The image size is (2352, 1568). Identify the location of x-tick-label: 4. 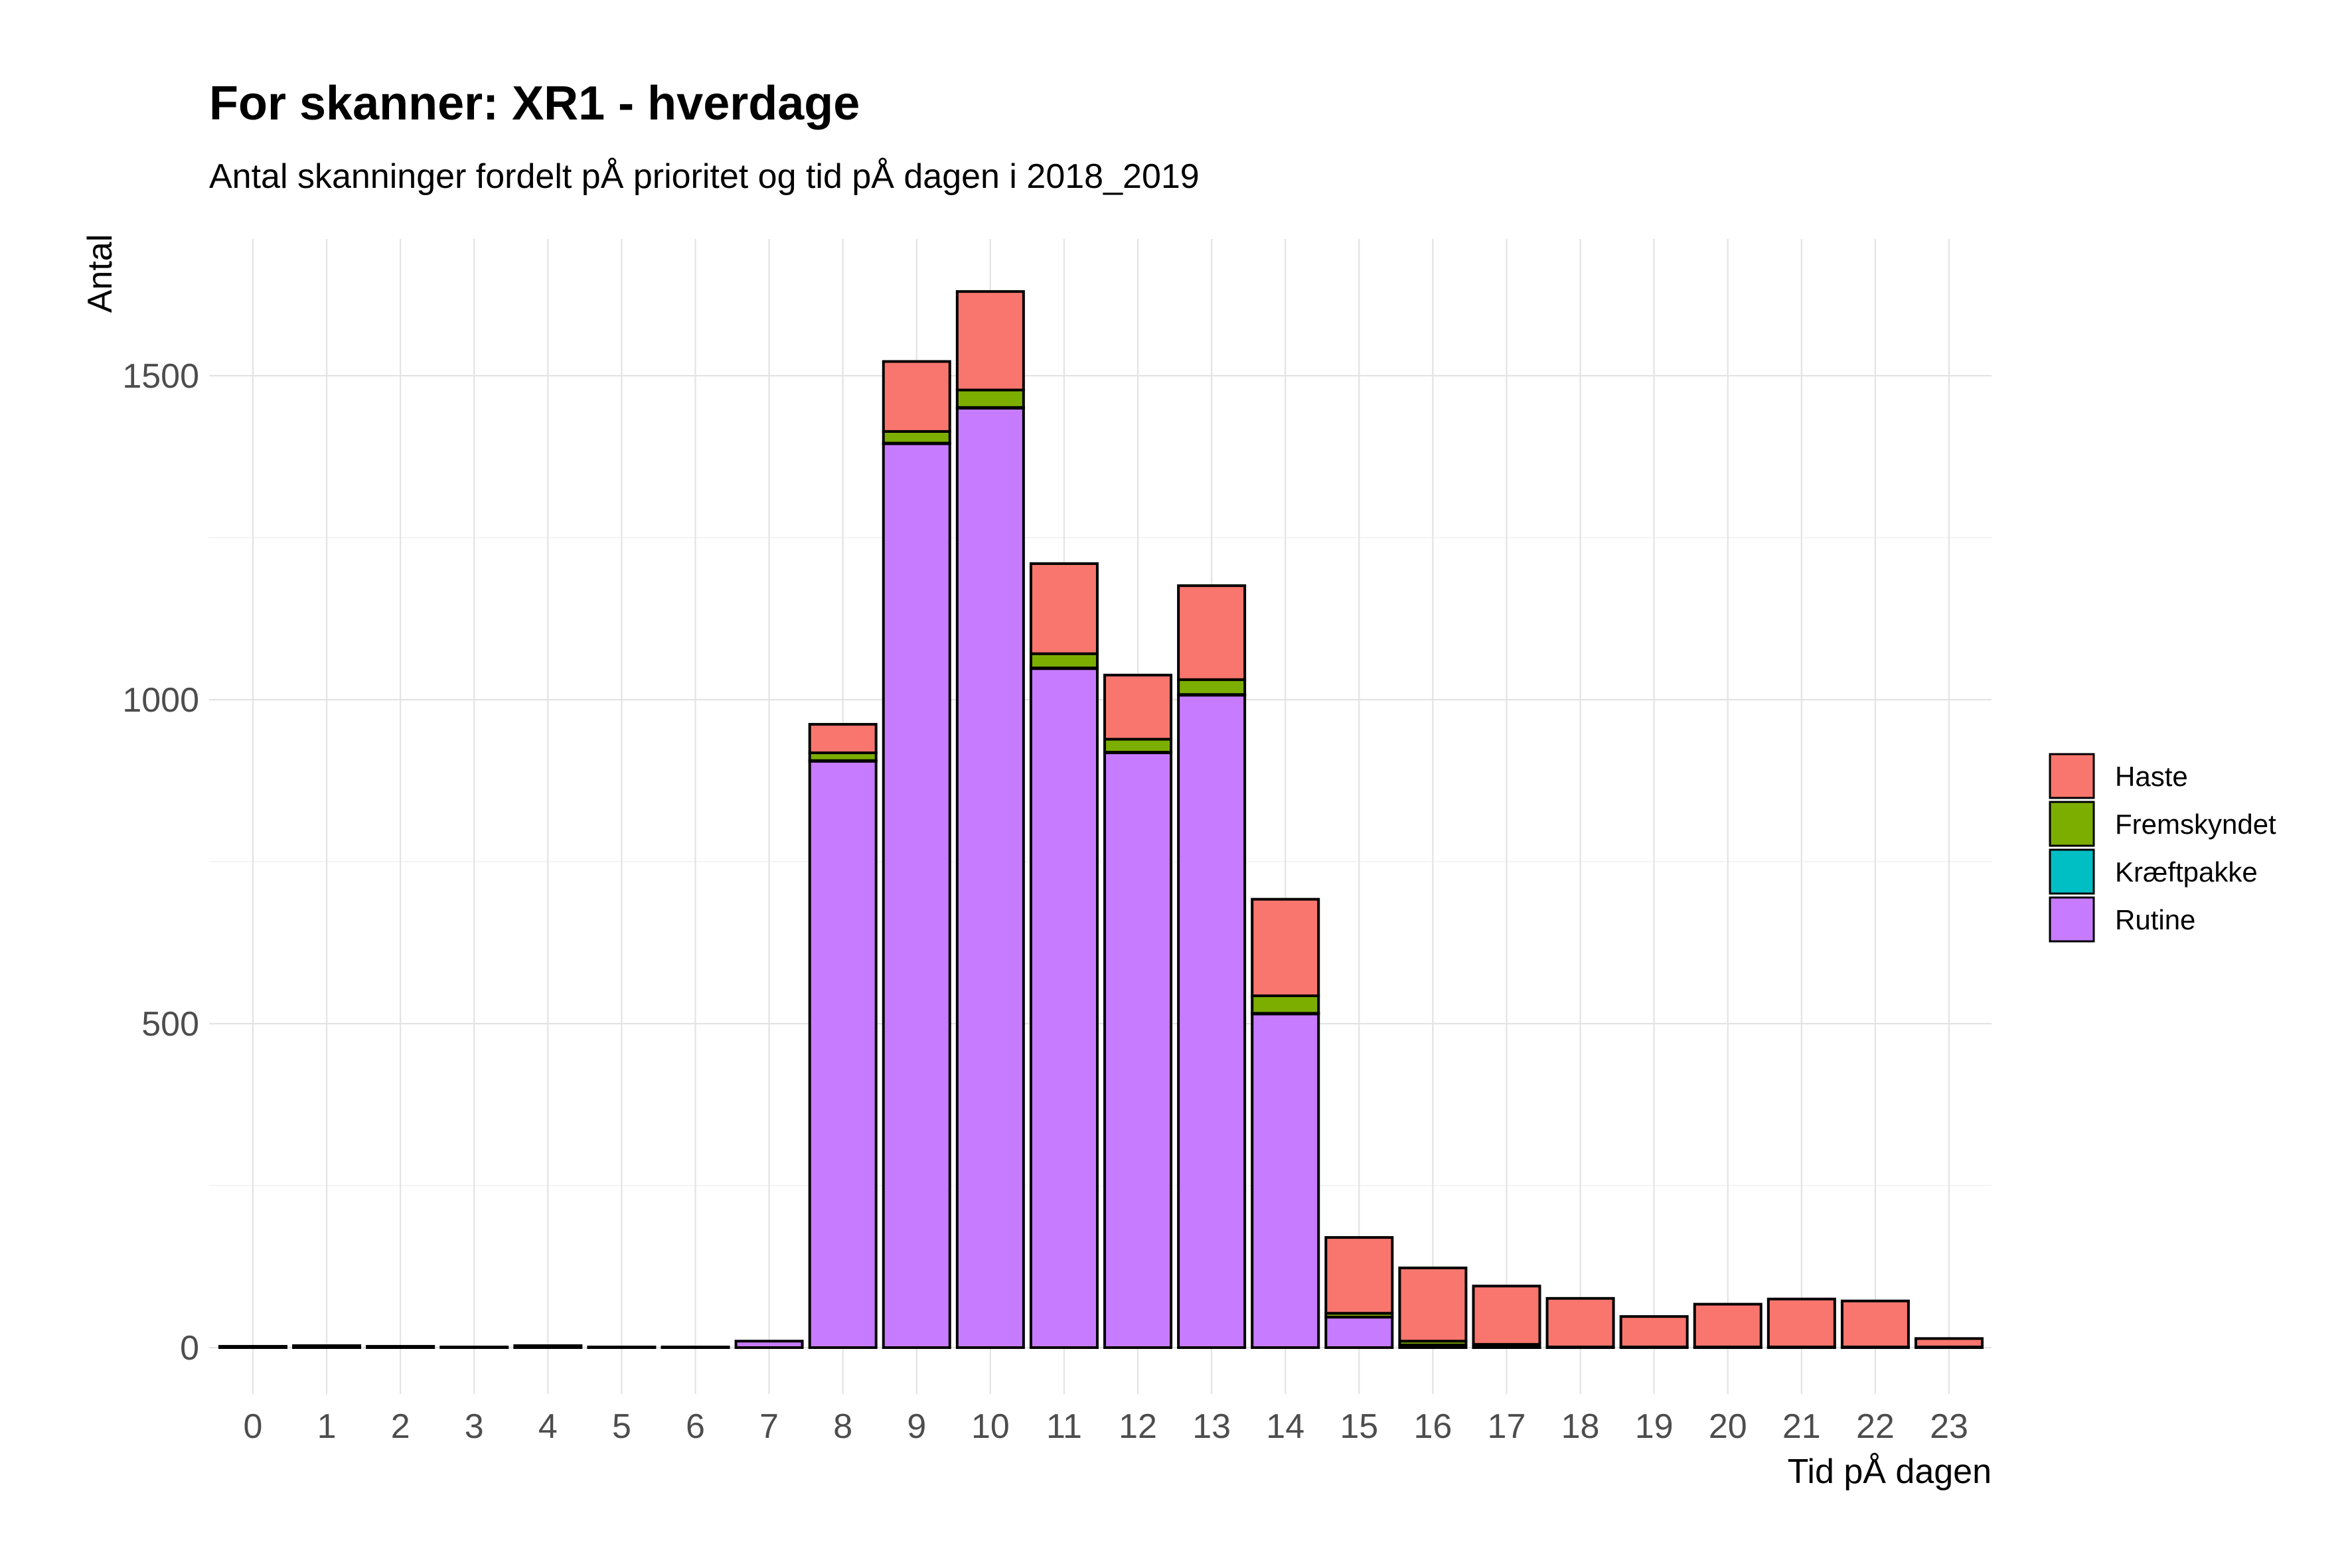
(548, 1427).